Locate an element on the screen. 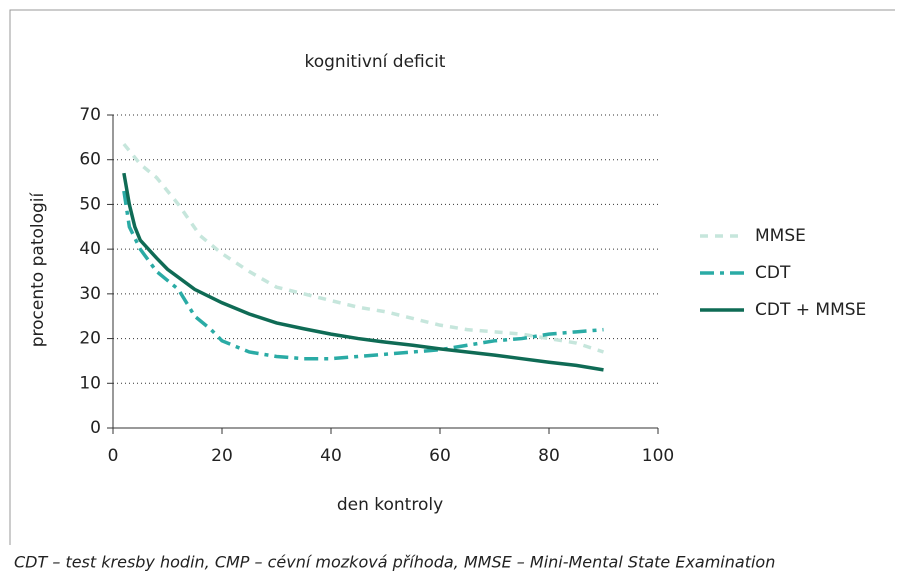  y-tick-label: 40 is located at coordinates (90, 249).